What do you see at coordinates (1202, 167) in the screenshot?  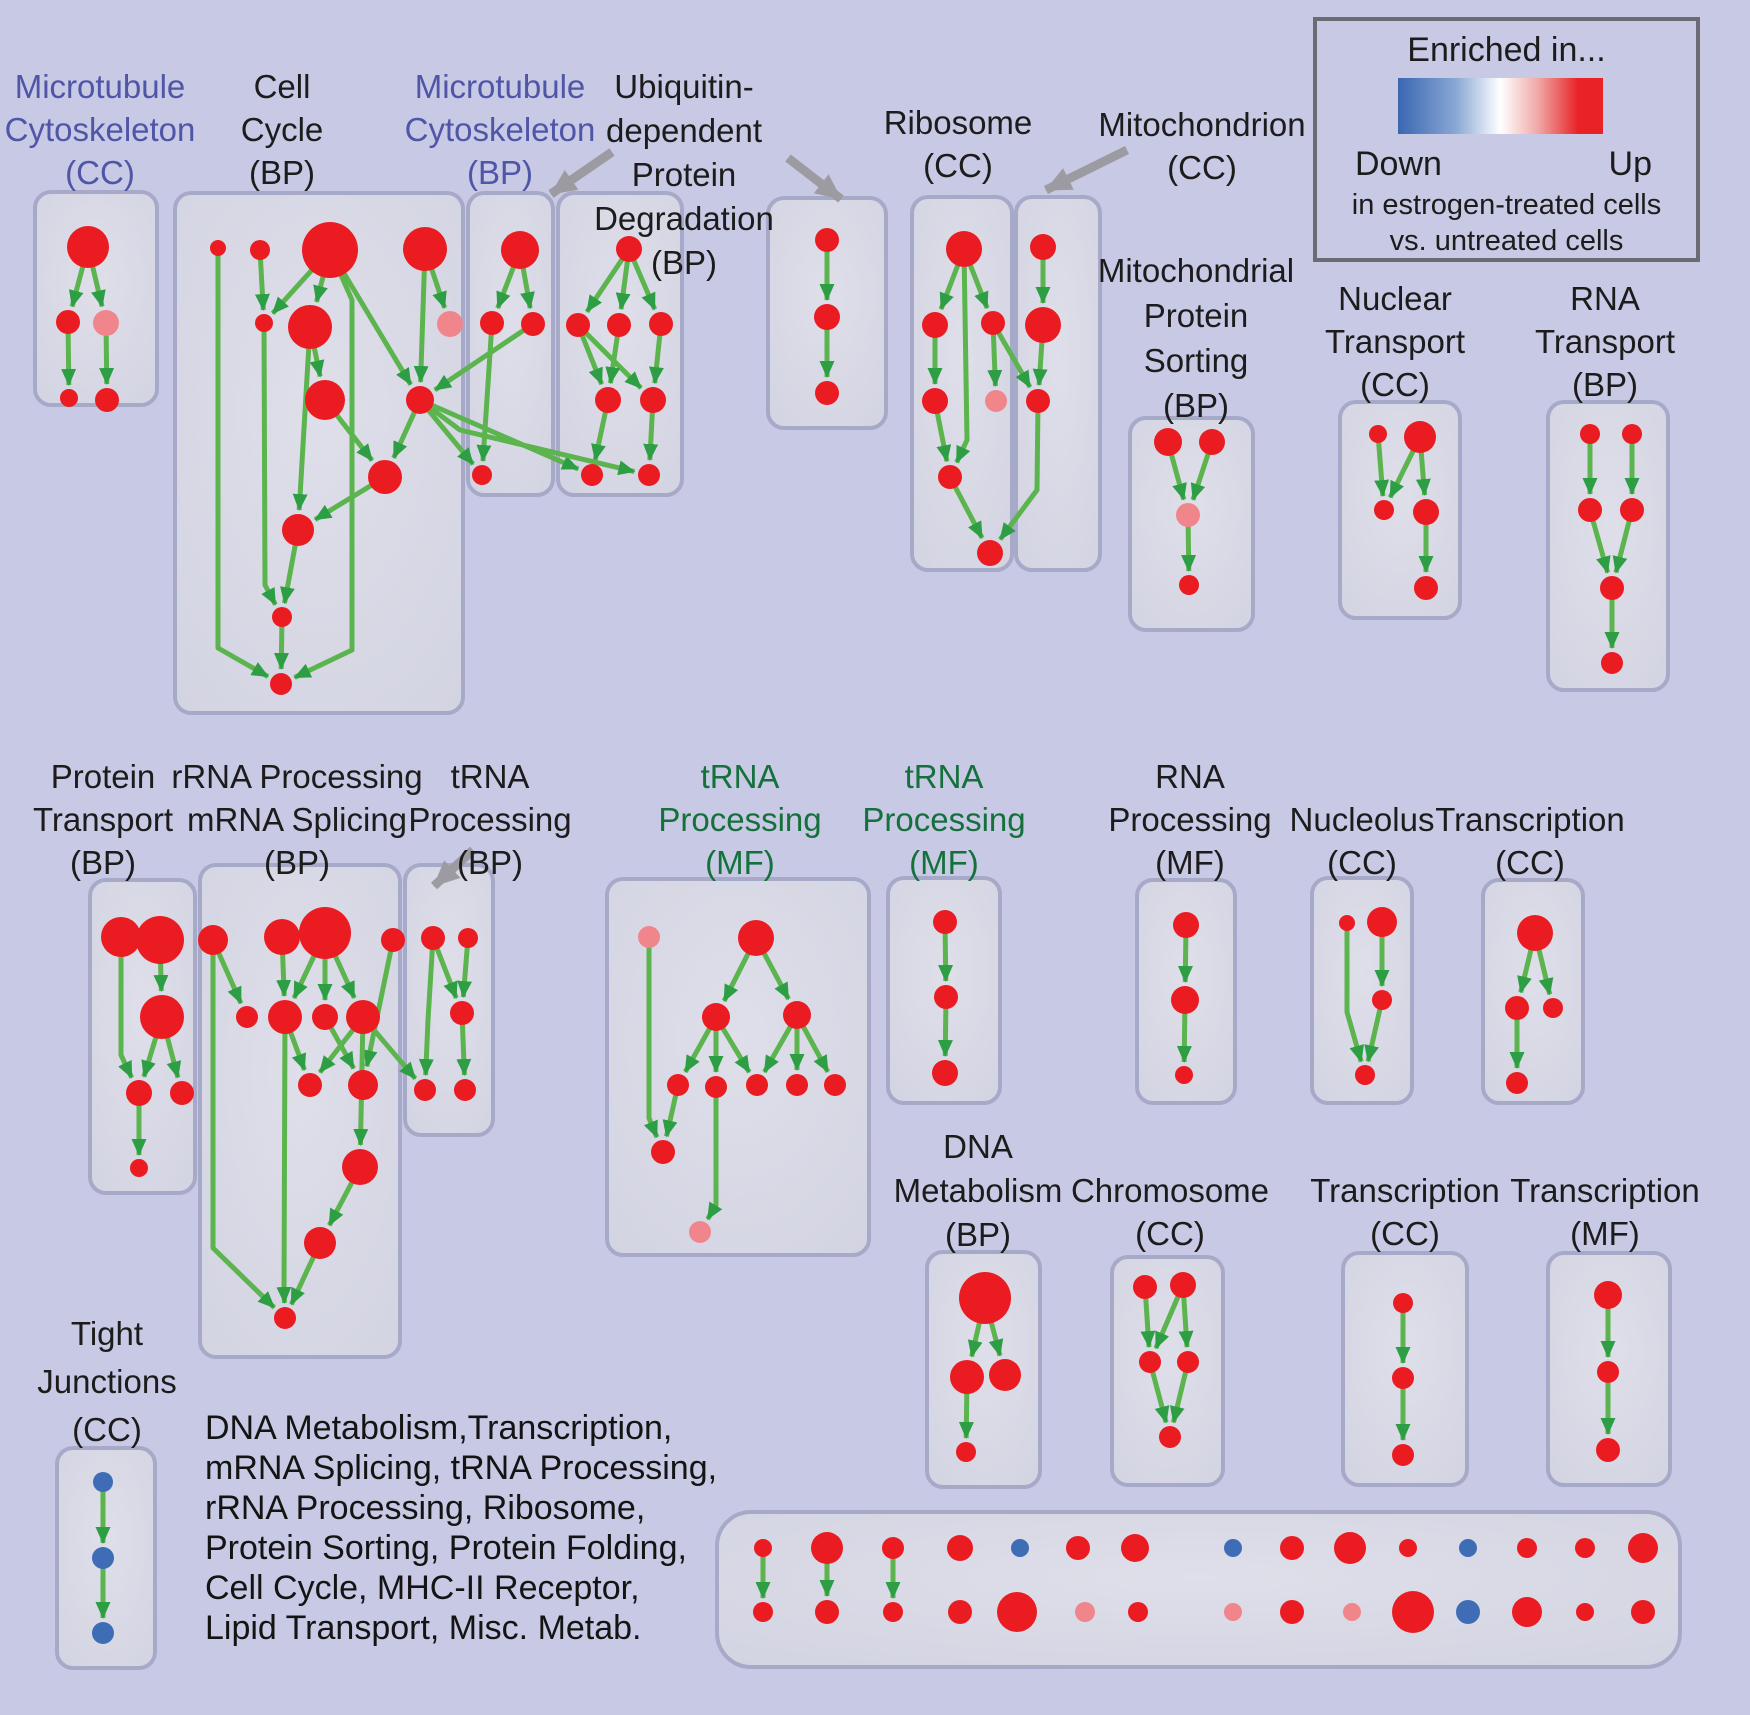 I see `mitochondrion-cc-label: (CC)` at bounding box center [1202, 167].